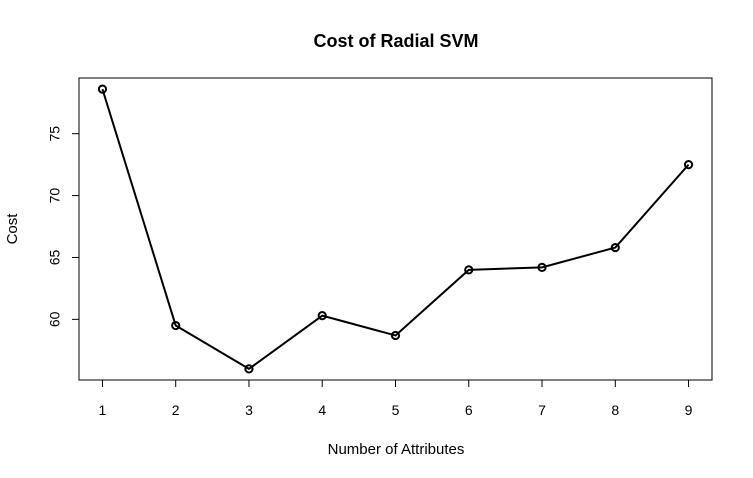 The image size is (753, 478). I want to click on x-tick-label: 9, so click(689, 410).